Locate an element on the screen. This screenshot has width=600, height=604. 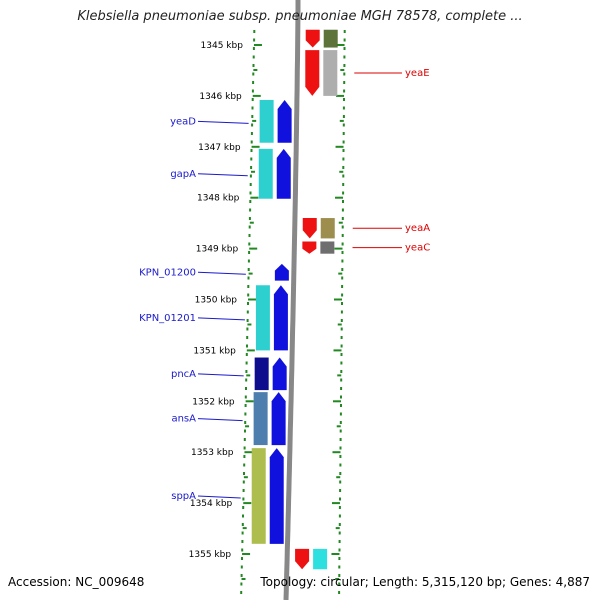
kbp-tick-label: 1347 kbp is located at coordinates (219, 148).